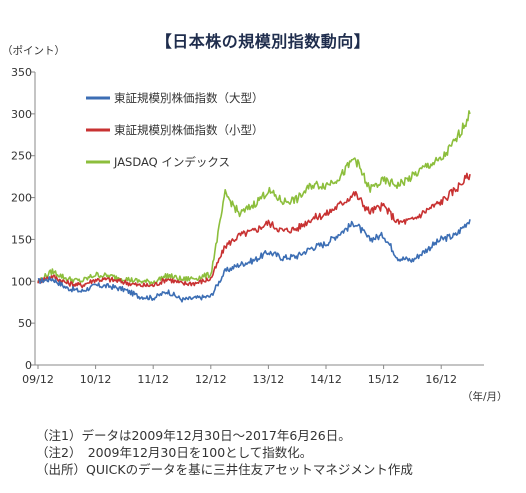 This screenshot has height=493, width=526. Describe the element at coordinates (269, 379) in the screenshot. I see `x-tick-label: 13/12` at that location.